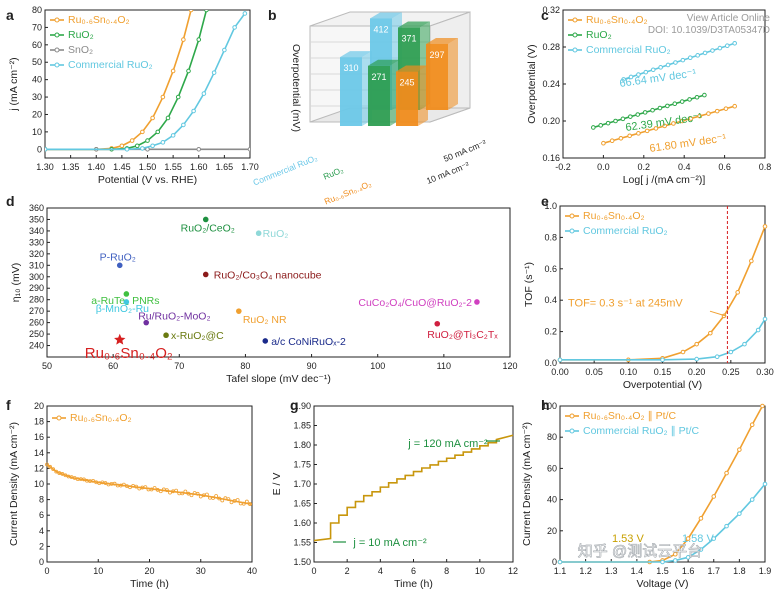 This screenshot has height=596, width=779. What do you see at coordinates (664, 180) in the screenshot?
I see `x-axis-label: Log[ j /(mA cm⁻²)]` at bounding box center [664, 180].